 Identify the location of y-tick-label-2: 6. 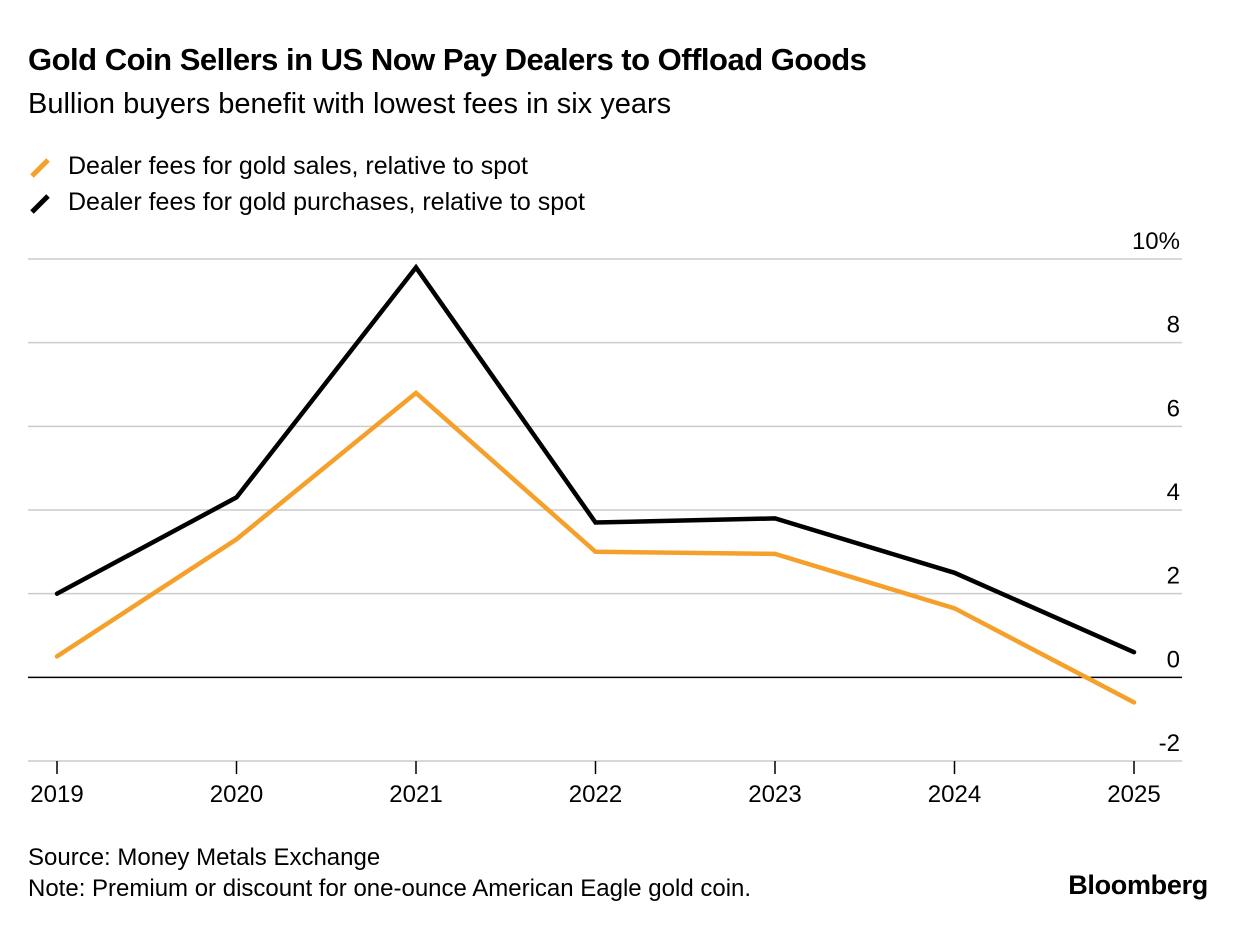
(1173, 408).